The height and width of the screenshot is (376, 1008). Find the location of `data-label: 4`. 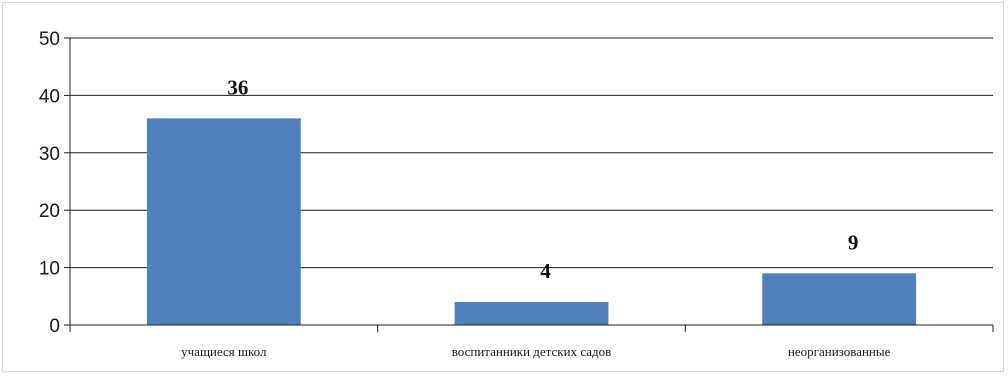

data-label: 4 is located at coordinates (545, 271).